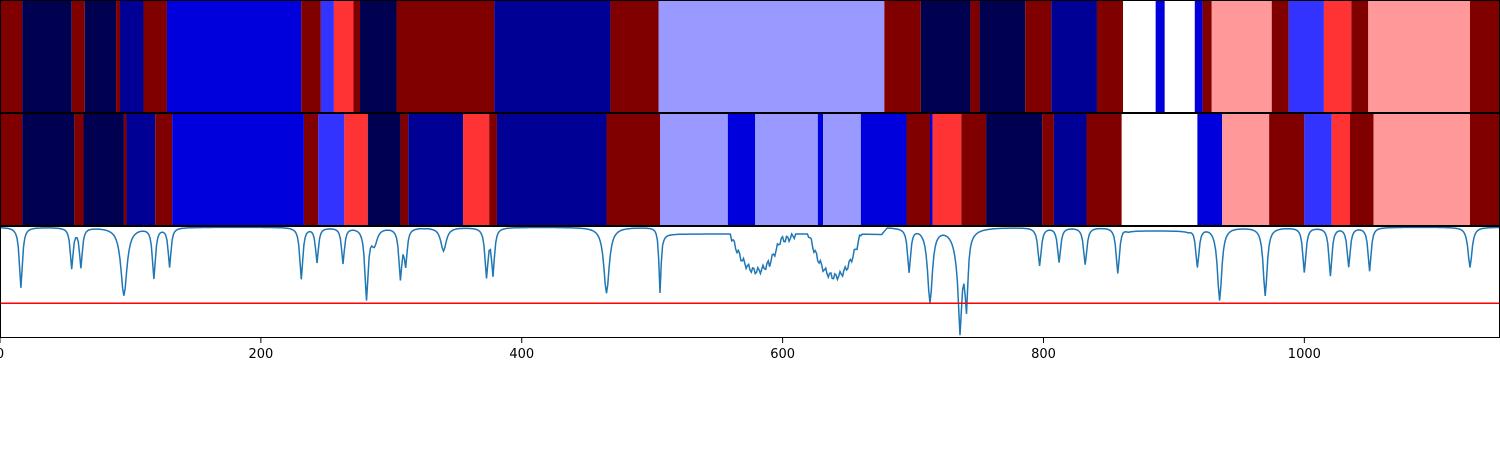 The height and width of the screenshot is (450, 1500). I want to click on x-tick-label: 400, so click(521, 354).